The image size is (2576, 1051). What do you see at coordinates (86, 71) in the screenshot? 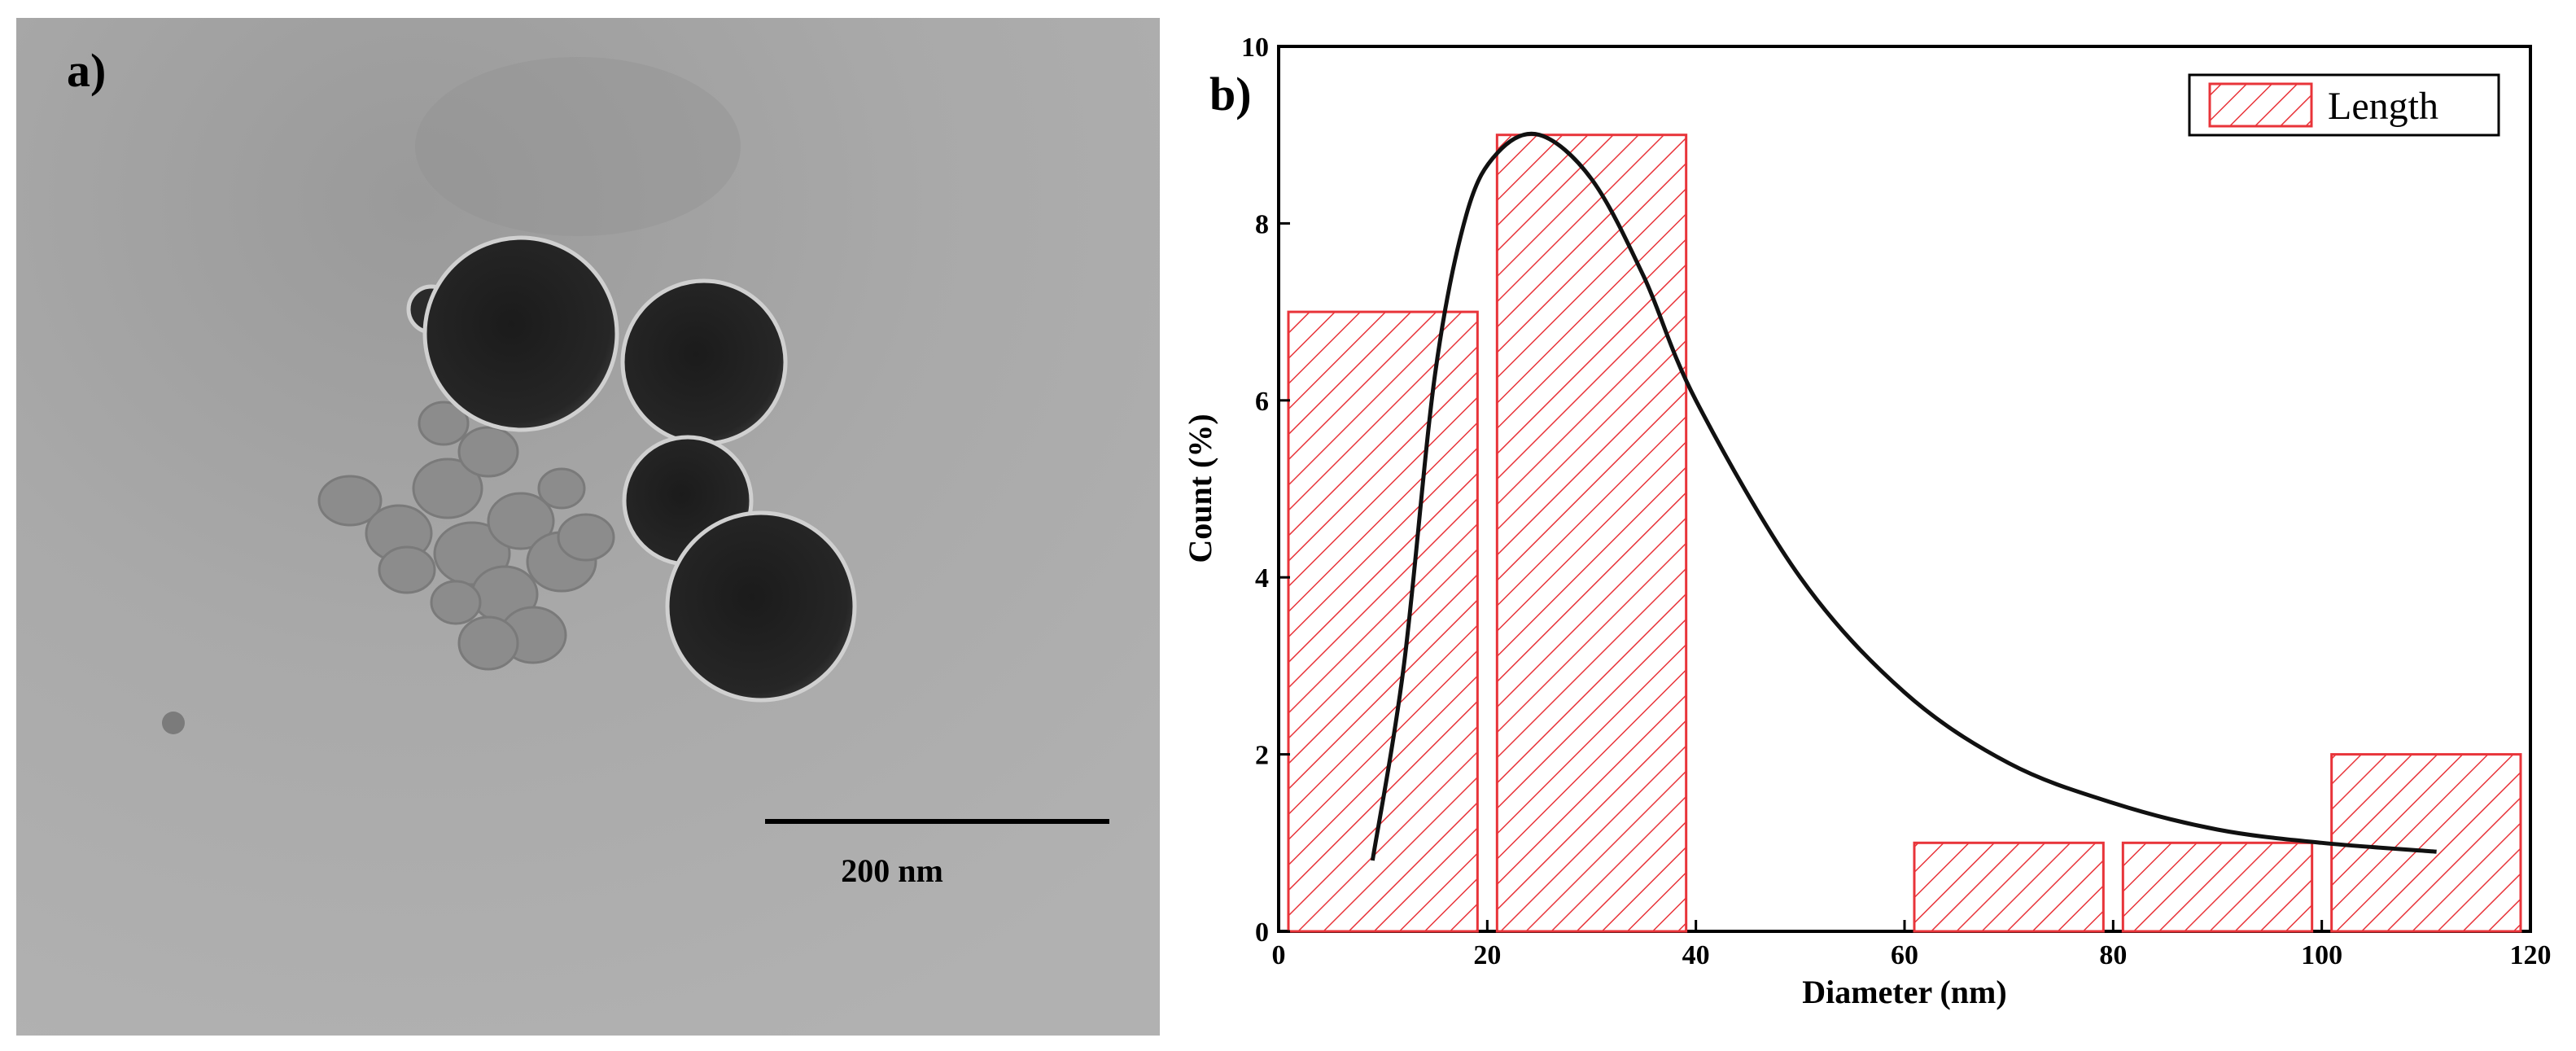
I see `panel-label-a: a)` at bounding box center [86, 71].